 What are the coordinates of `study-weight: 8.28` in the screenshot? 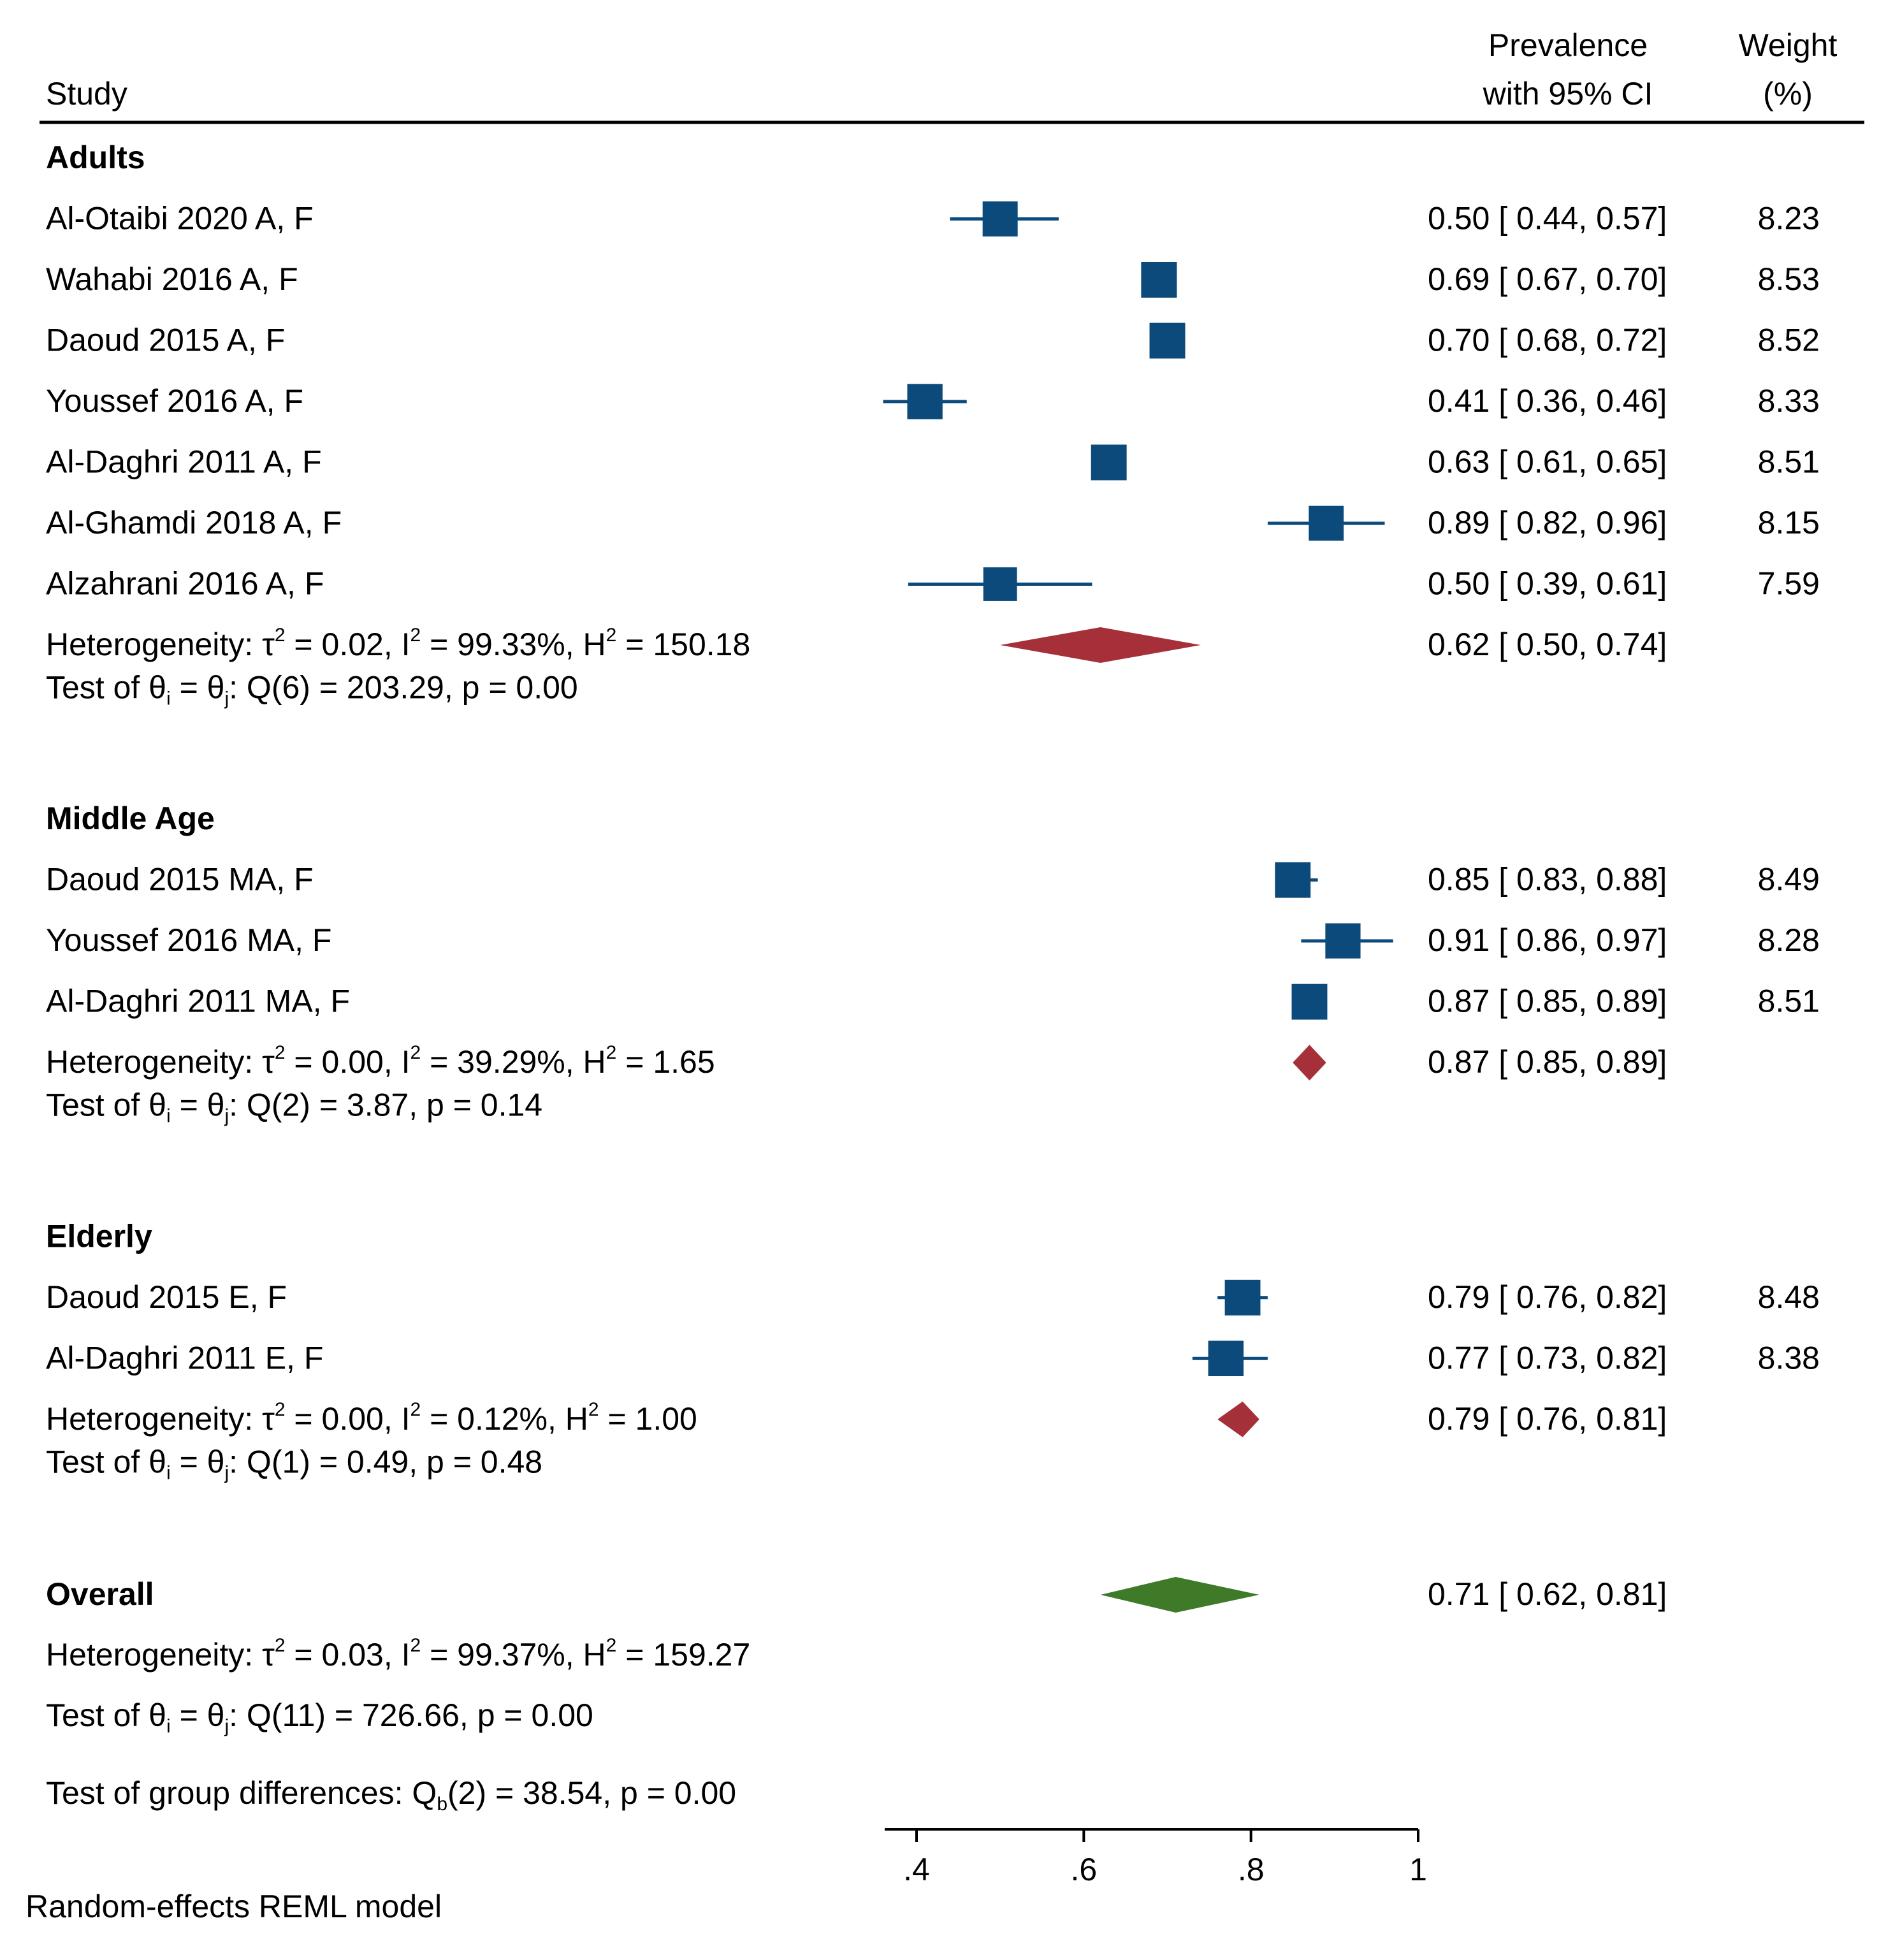 It's located at (1789, 940).